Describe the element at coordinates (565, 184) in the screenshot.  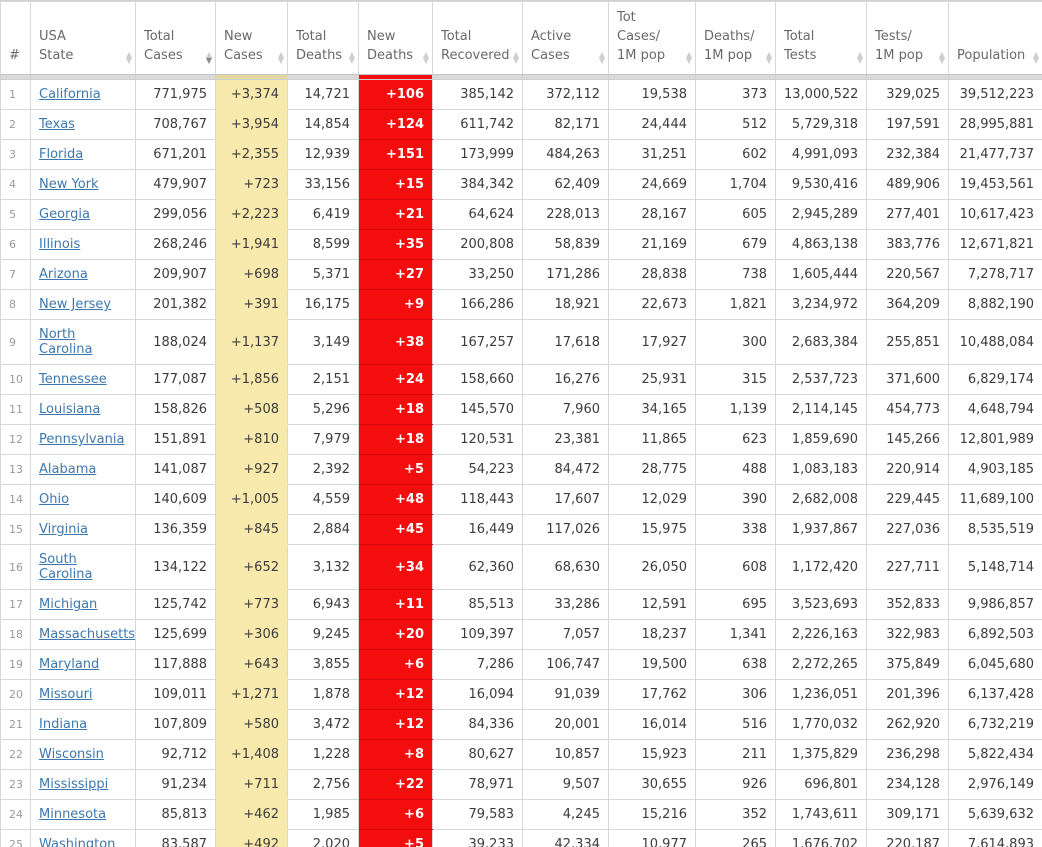
I see `cell-active_cases: 62,409` at that location.